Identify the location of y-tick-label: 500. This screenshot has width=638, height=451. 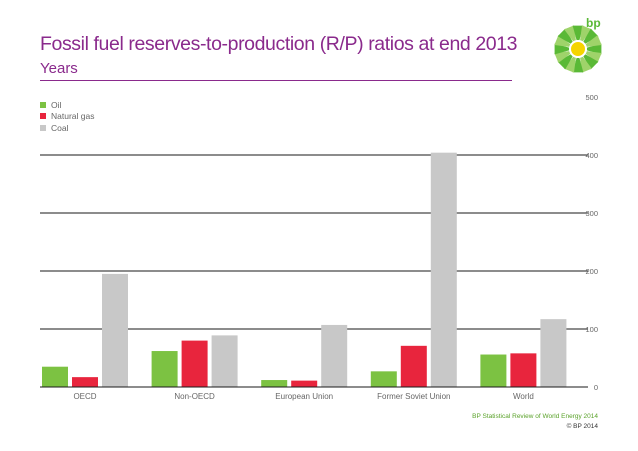
(591, 97).